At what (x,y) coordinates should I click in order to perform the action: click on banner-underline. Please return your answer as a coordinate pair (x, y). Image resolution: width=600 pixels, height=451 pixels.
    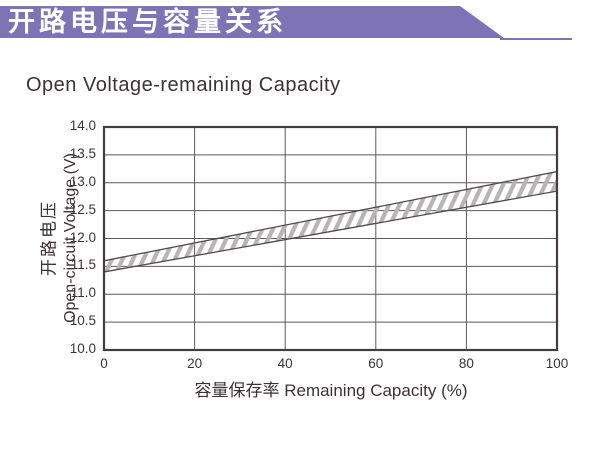
    Looking at the image, I should click on (536, 39).